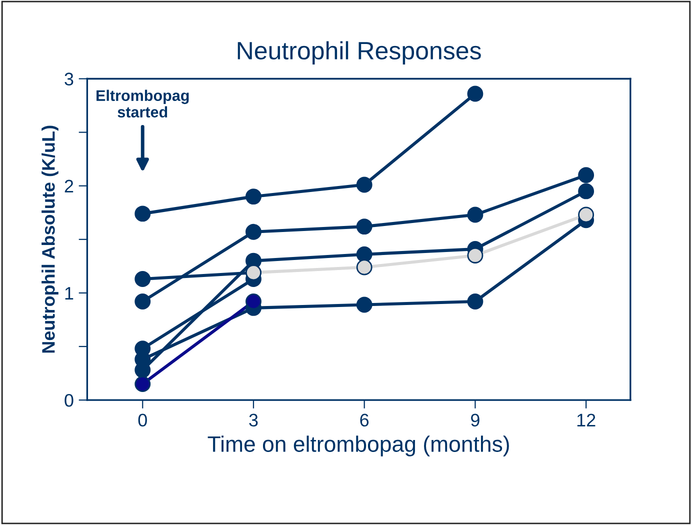  Describe the element at coordinates (586, 420) in the screenshot. I see `x-tick-label: 12` at that location.